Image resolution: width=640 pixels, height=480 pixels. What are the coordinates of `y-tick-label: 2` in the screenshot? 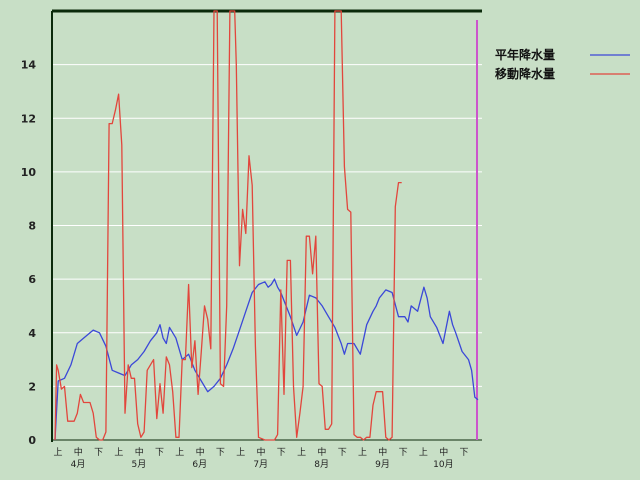 It's located at (32, 386).